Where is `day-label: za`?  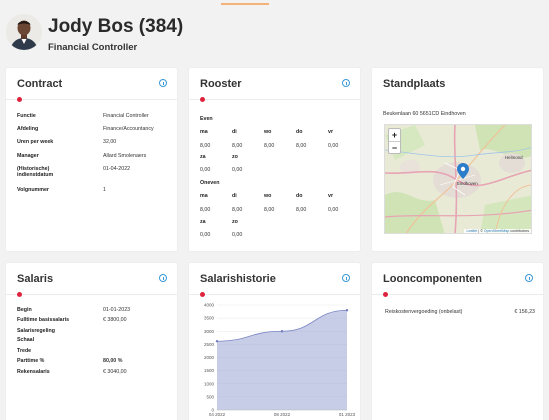
day-label: za is located at coordinates (203, 157).